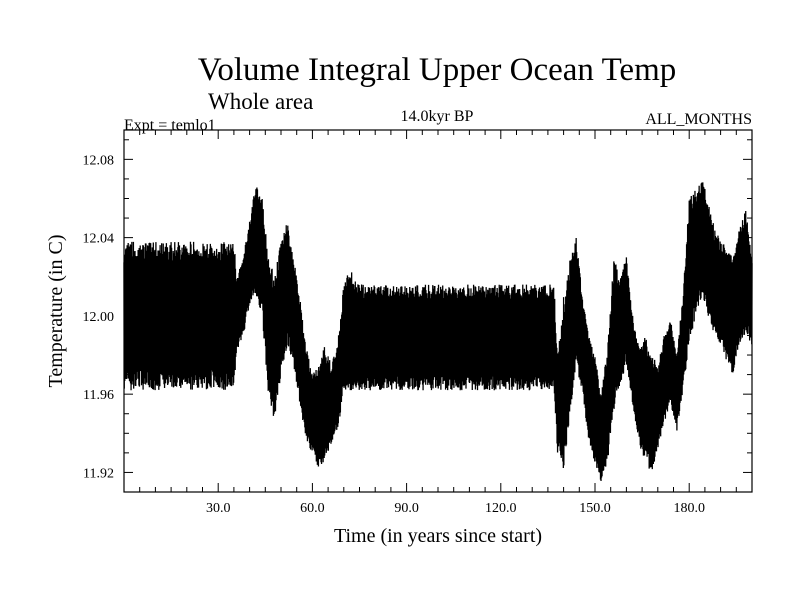  Describe the element at coordinates (595, 508) in the screenshot. I see `x-tick-label: 150.0` at that location.